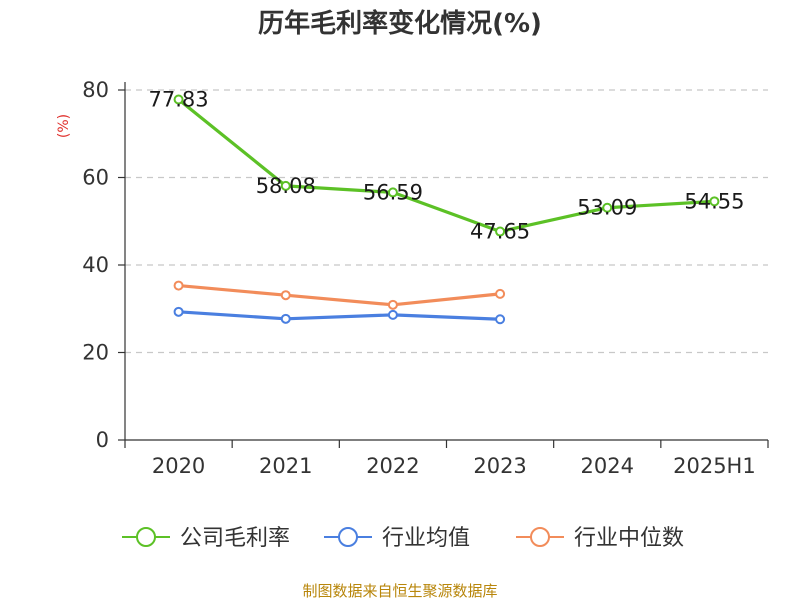  What do you see at coordinates (95, 265) in the screenshot?
I see `y-tick-label: 40` at bounding box center [95, 265].